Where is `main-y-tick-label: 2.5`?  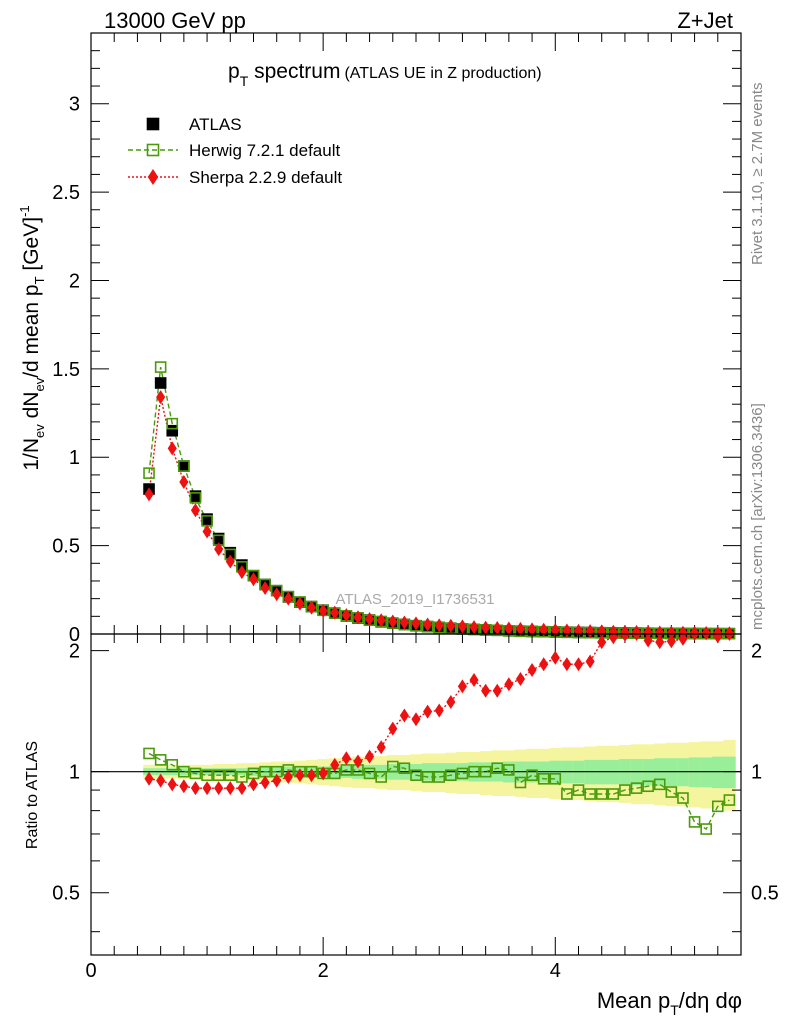
main-y-tick-label: 2.5 is located at coordinates (66, 193).